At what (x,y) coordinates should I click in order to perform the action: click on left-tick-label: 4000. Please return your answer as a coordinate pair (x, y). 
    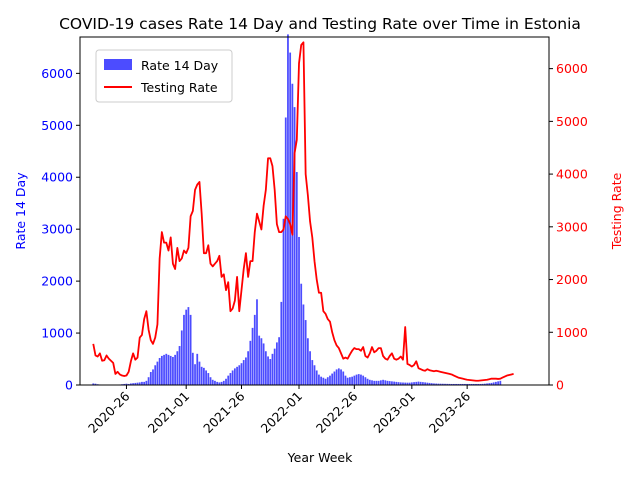
    Looking at the image, I should click on (57, 177).